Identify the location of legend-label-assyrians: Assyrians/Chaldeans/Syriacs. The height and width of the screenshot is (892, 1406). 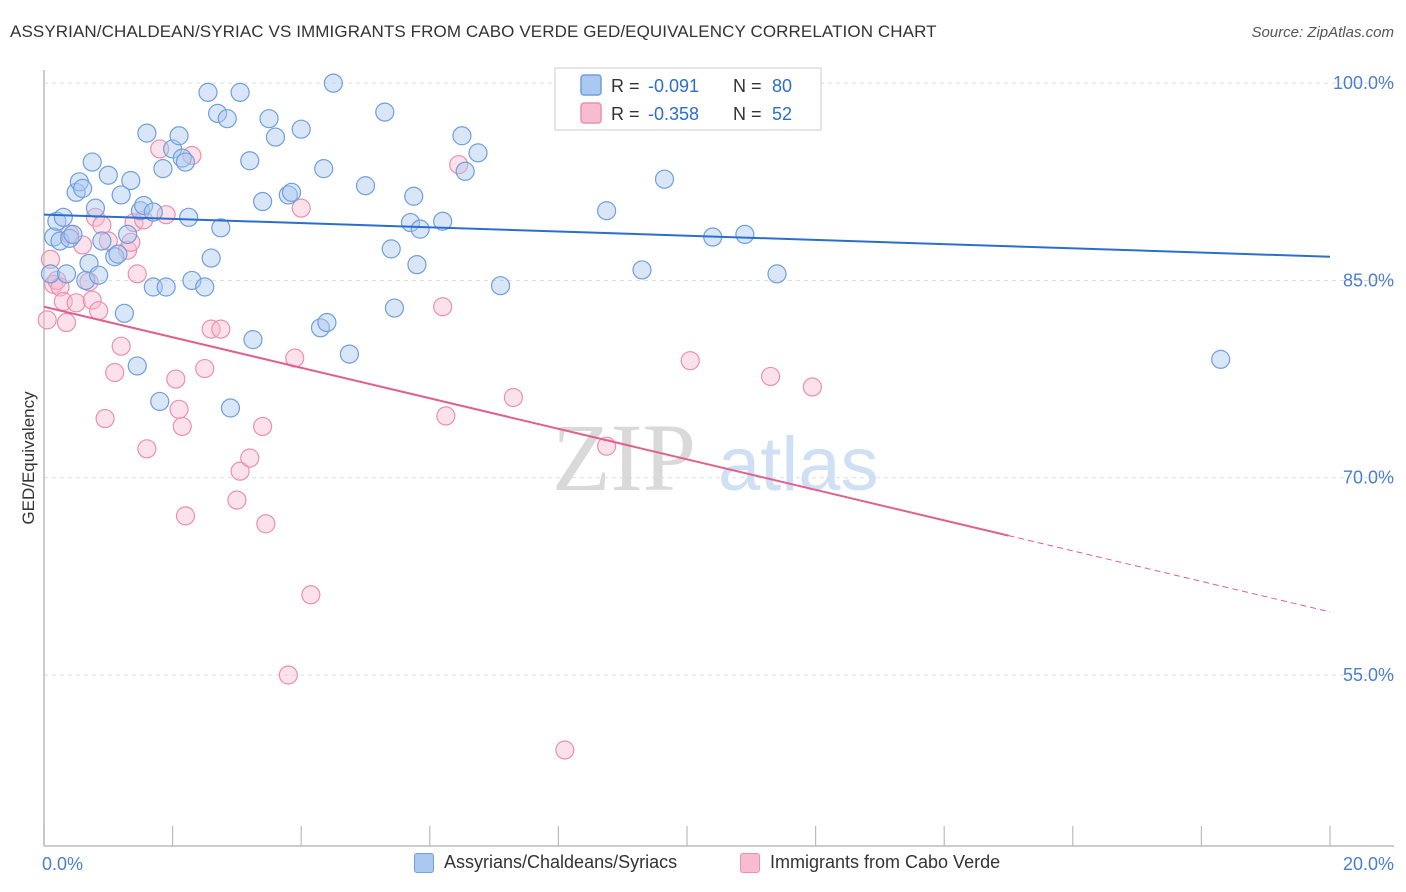
(561, 862).